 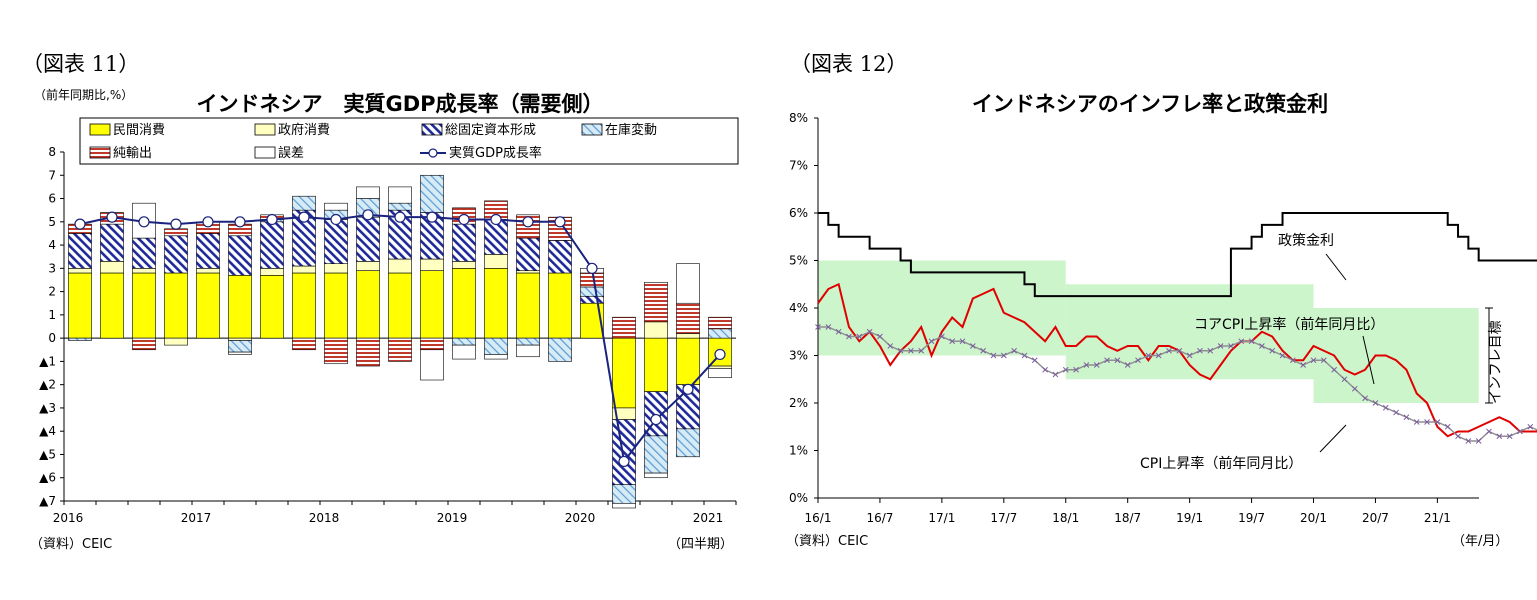 What do you see at coordinates (1375, 518) in the screenshot?
I see `x-tick-label-right: 20/7` at bounding box center [1375, 518].